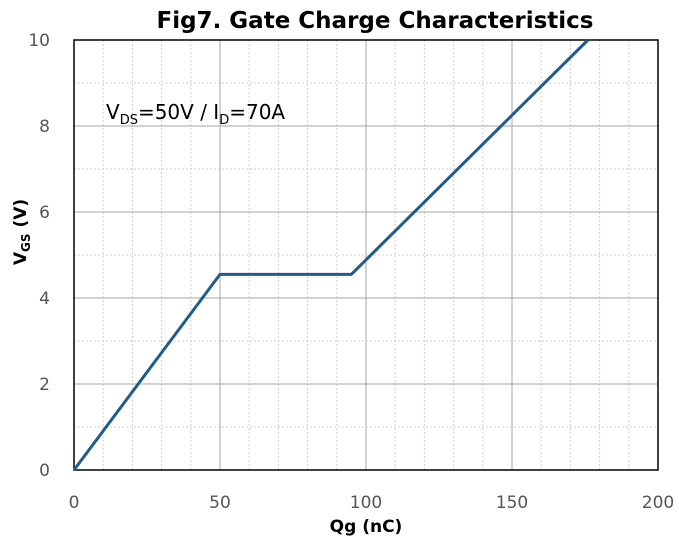 This screenshot has width=679, height=538. Describe the element at coordinates (178, 112) in the screenshot. I see `annot-mid: =50V / I` at that location.